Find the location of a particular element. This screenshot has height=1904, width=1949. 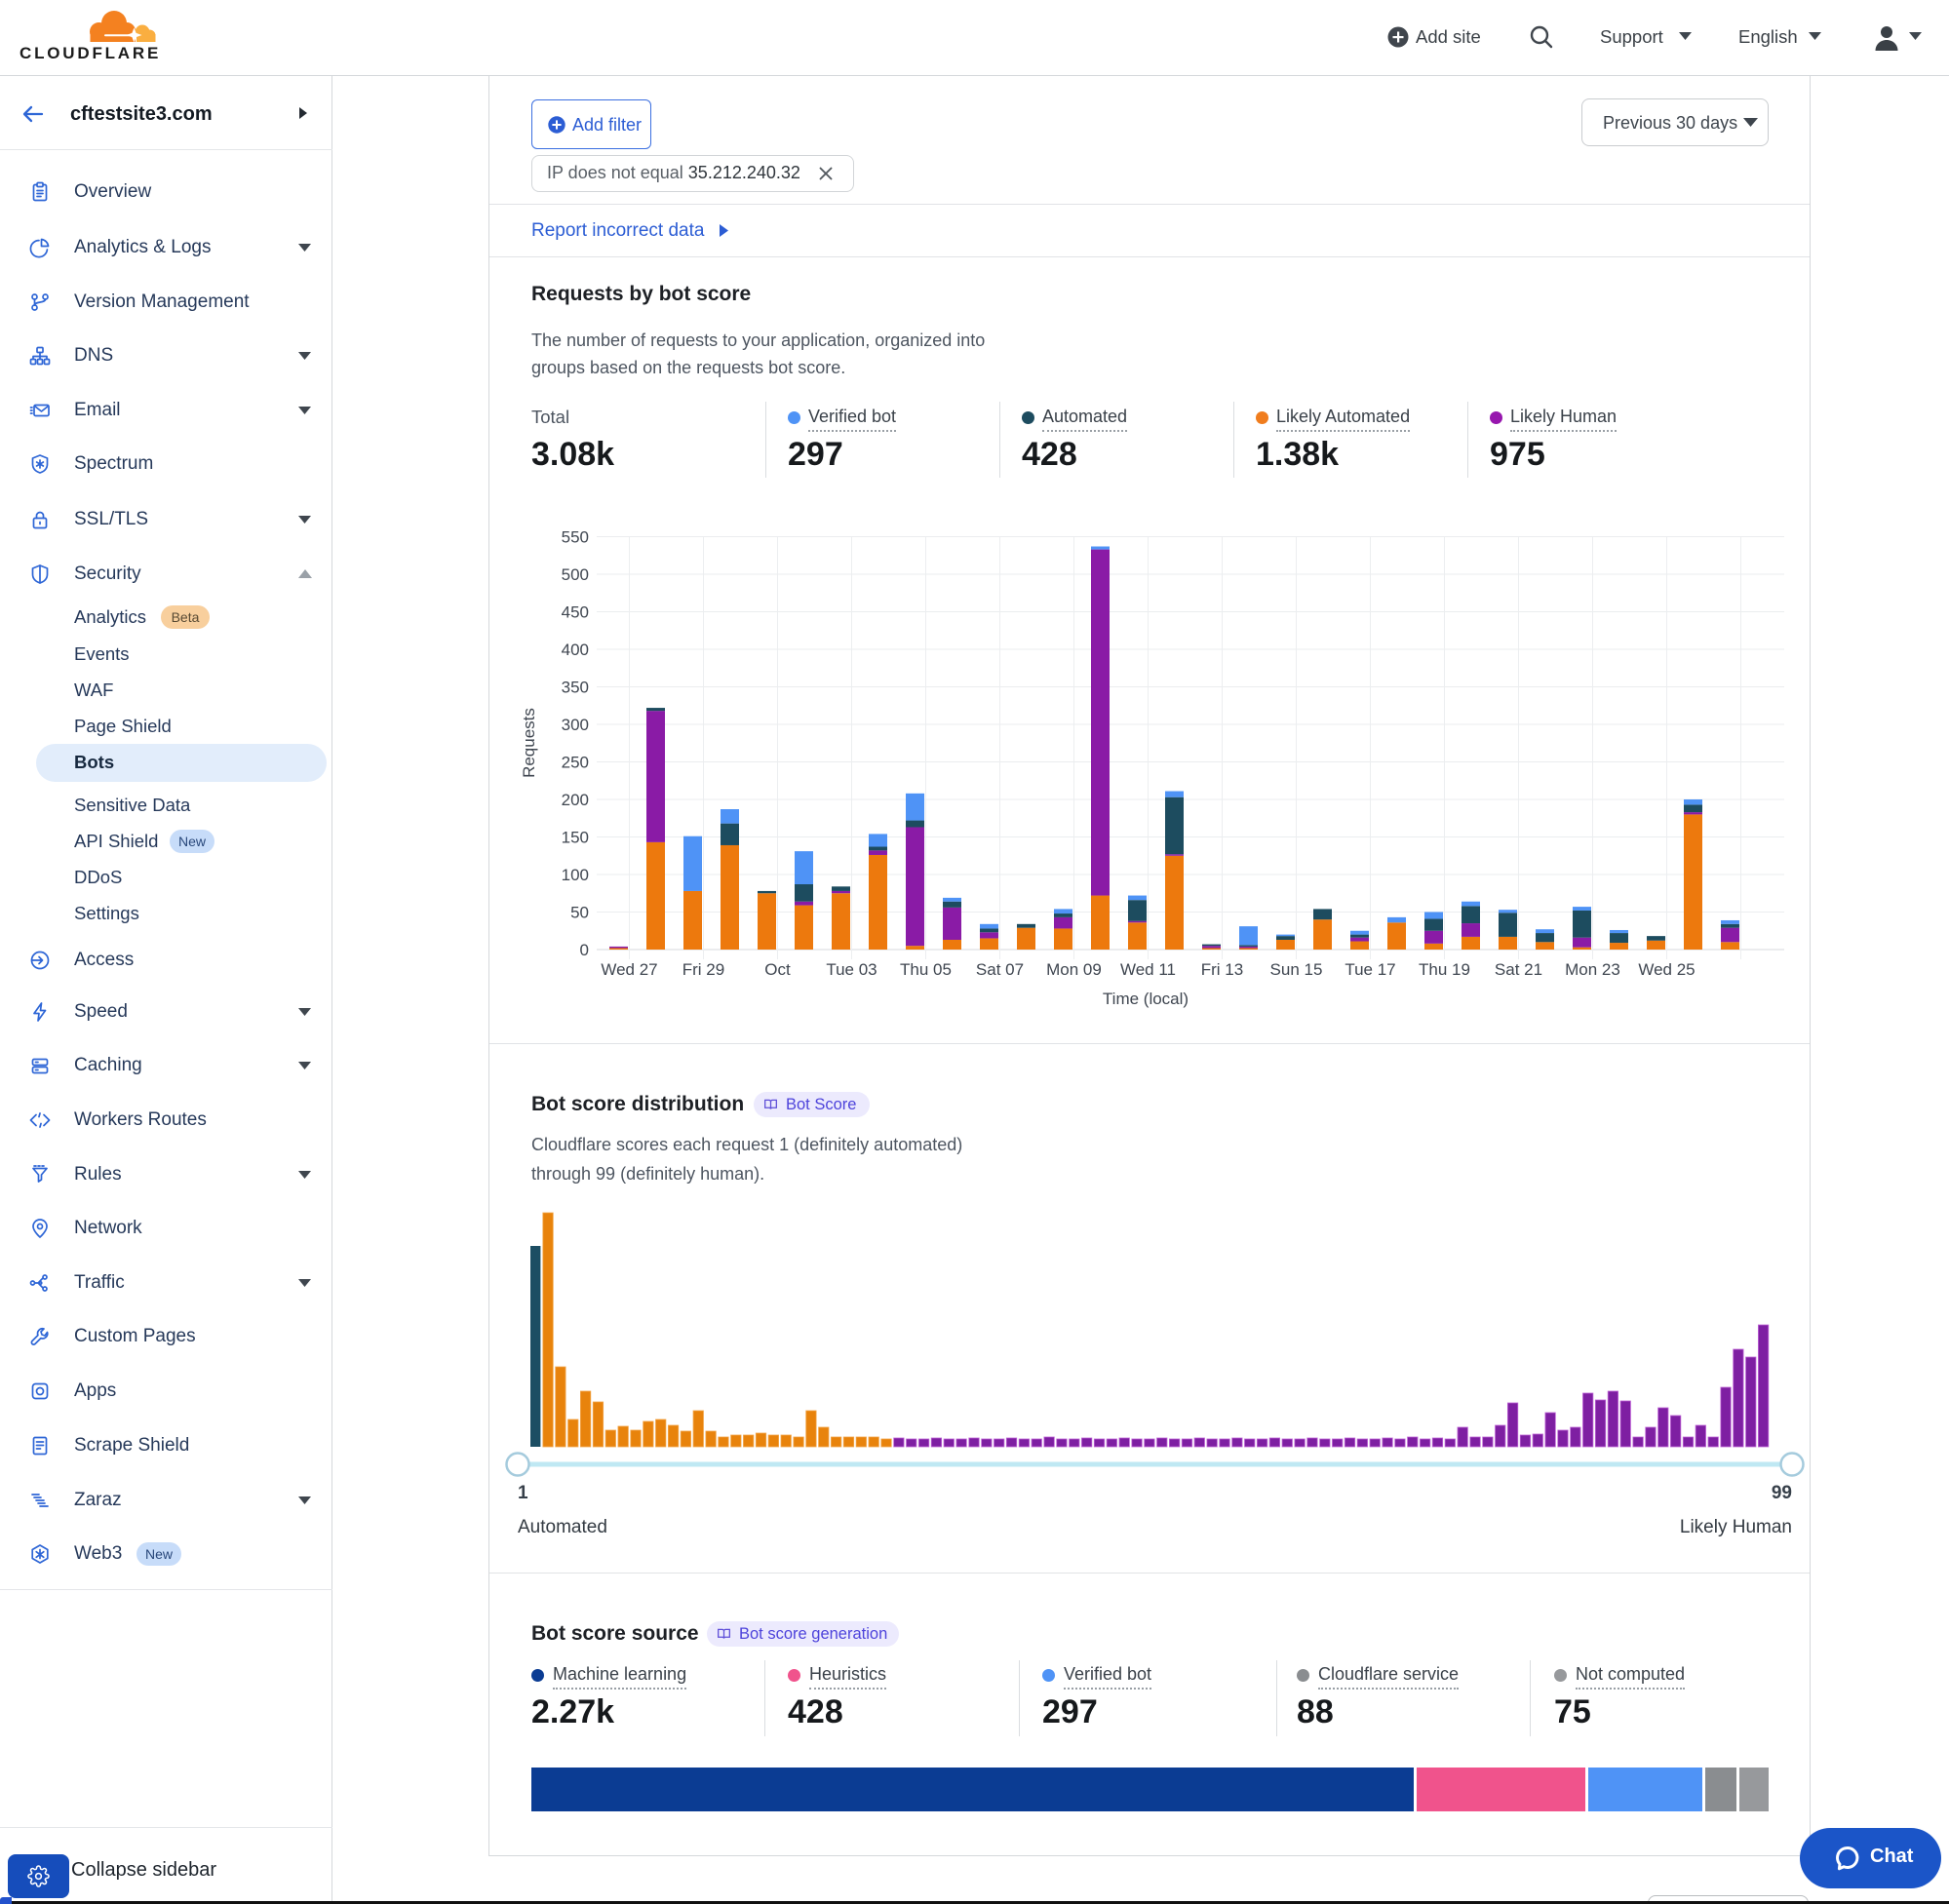

svg-text: Mon 23 is located at coordinates (1592, 969).